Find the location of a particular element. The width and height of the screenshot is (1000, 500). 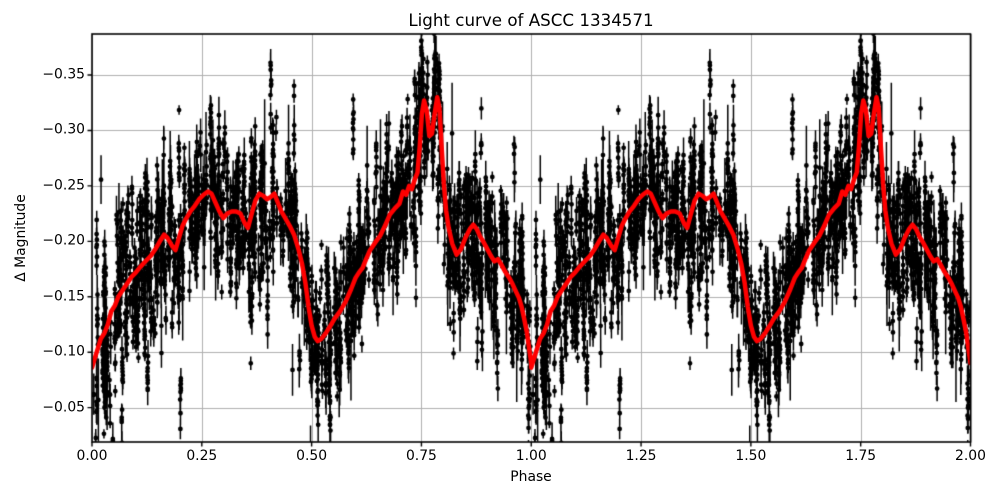

y-tick-label: −0.20 is located at coordinates (63, 240).